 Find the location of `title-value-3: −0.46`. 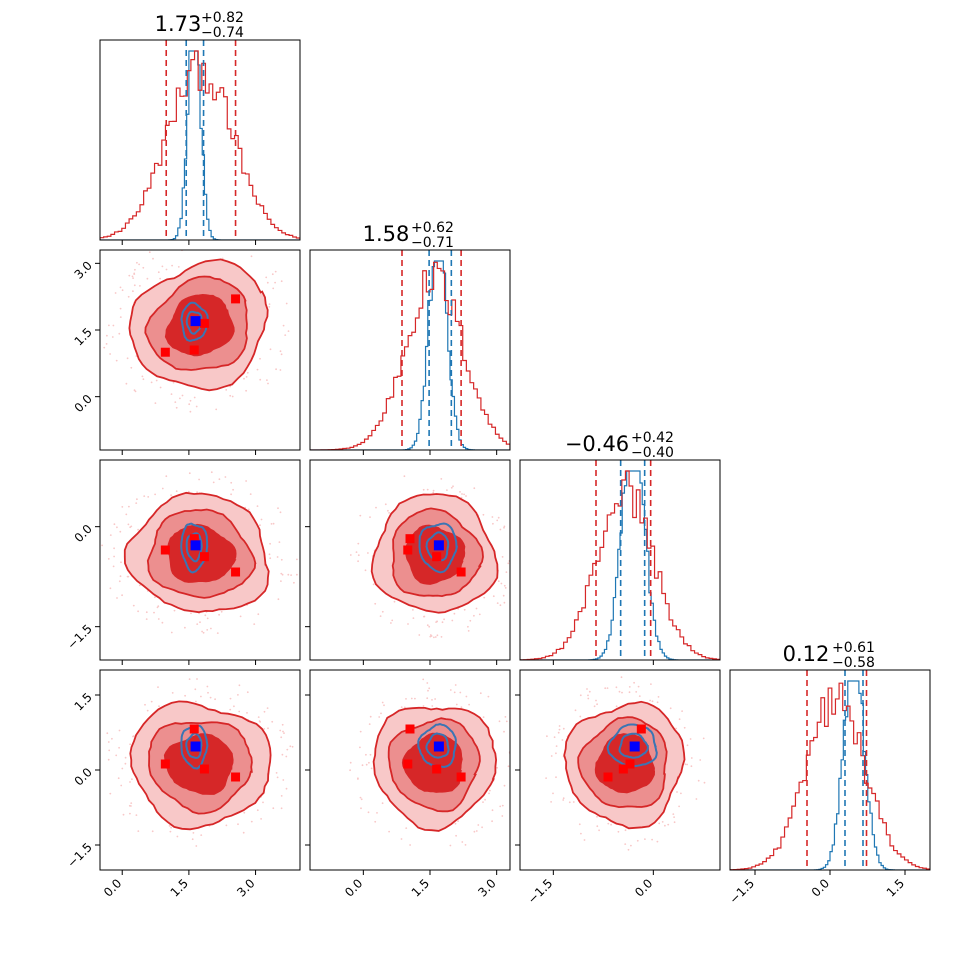

title-value-3: −0.46 is located at coordinates (597, 444).